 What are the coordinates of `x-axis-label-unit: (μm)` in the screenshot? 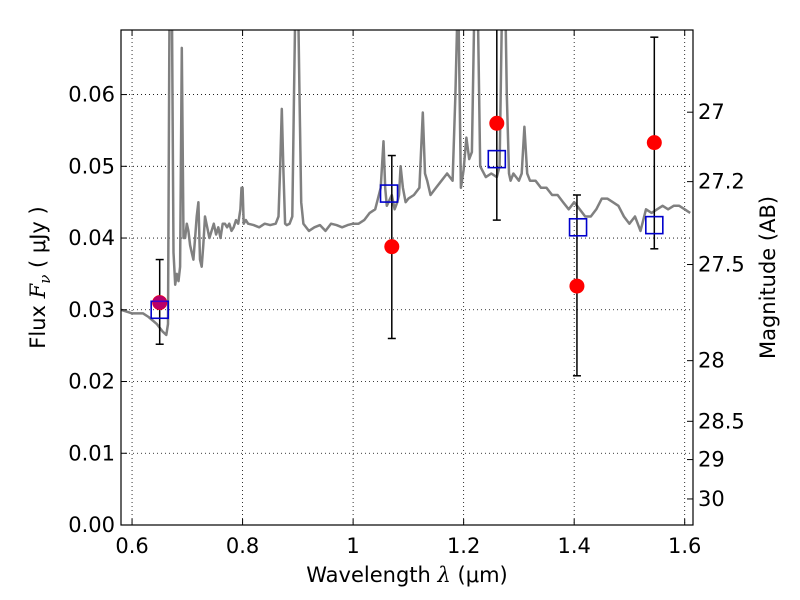 It's located at (483, 575).